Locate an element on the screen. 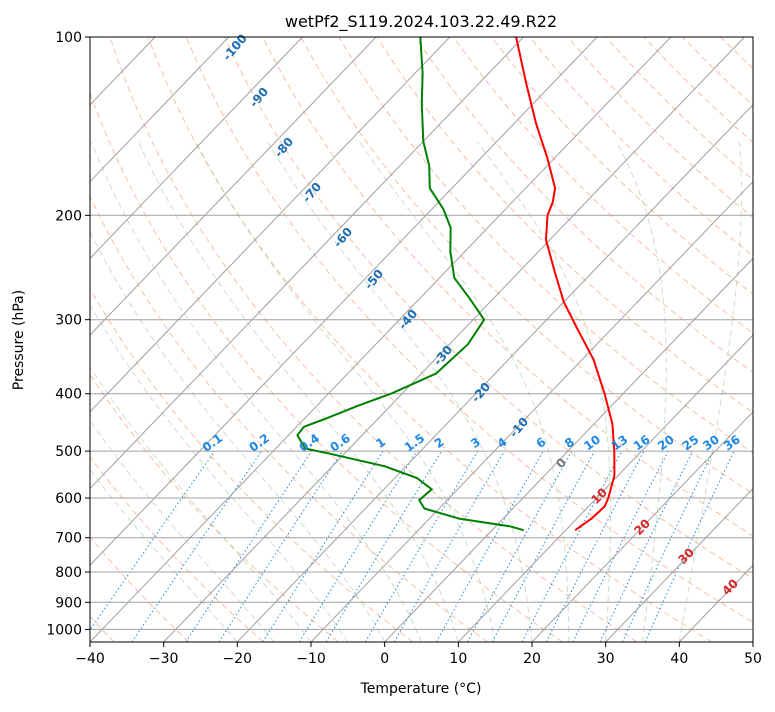 The width and height of the screenshot is (775, 712). mixing-ratio-label: 13 is located at coordinates (620, 442).